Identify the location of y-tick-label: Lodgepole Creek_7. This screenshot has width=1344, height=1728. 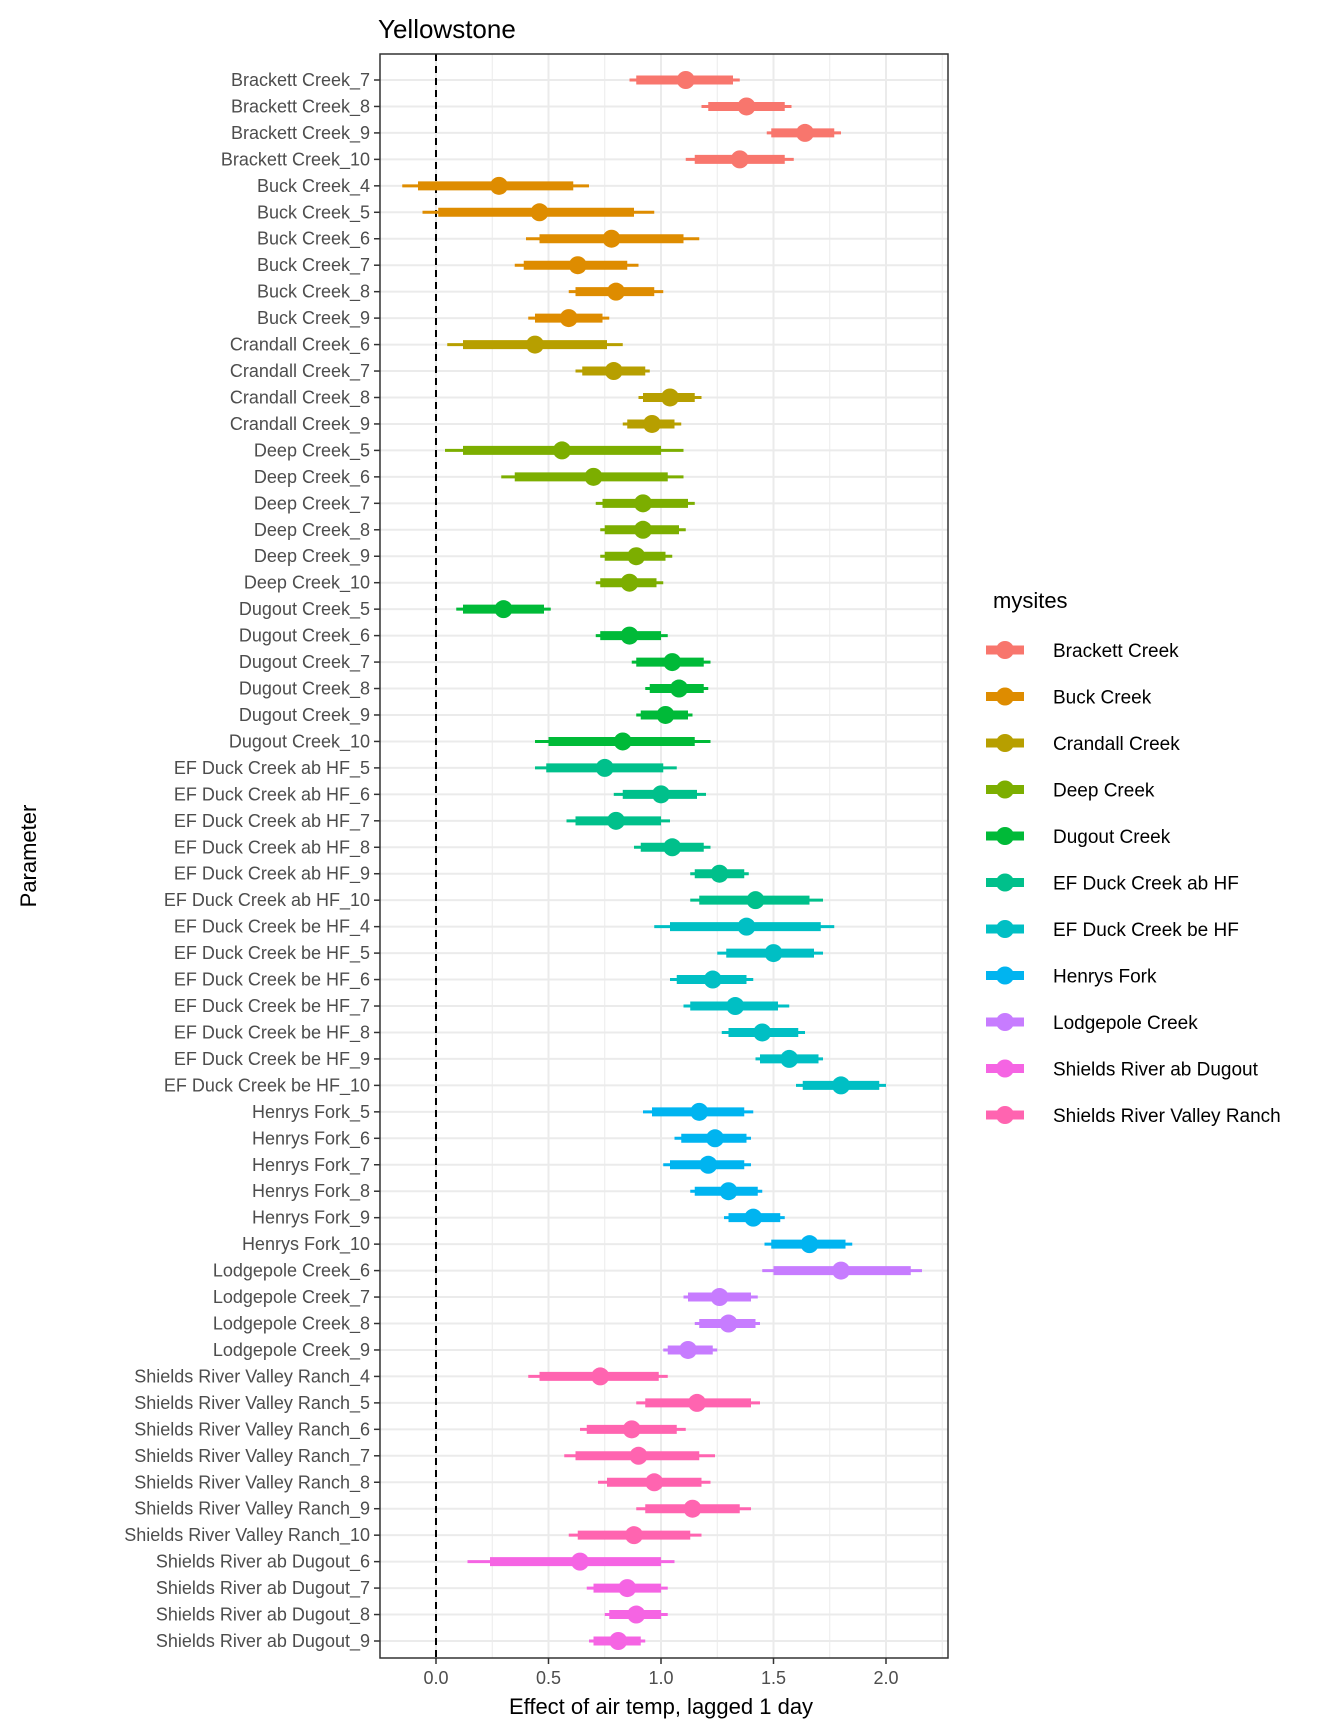
(291, 1297).